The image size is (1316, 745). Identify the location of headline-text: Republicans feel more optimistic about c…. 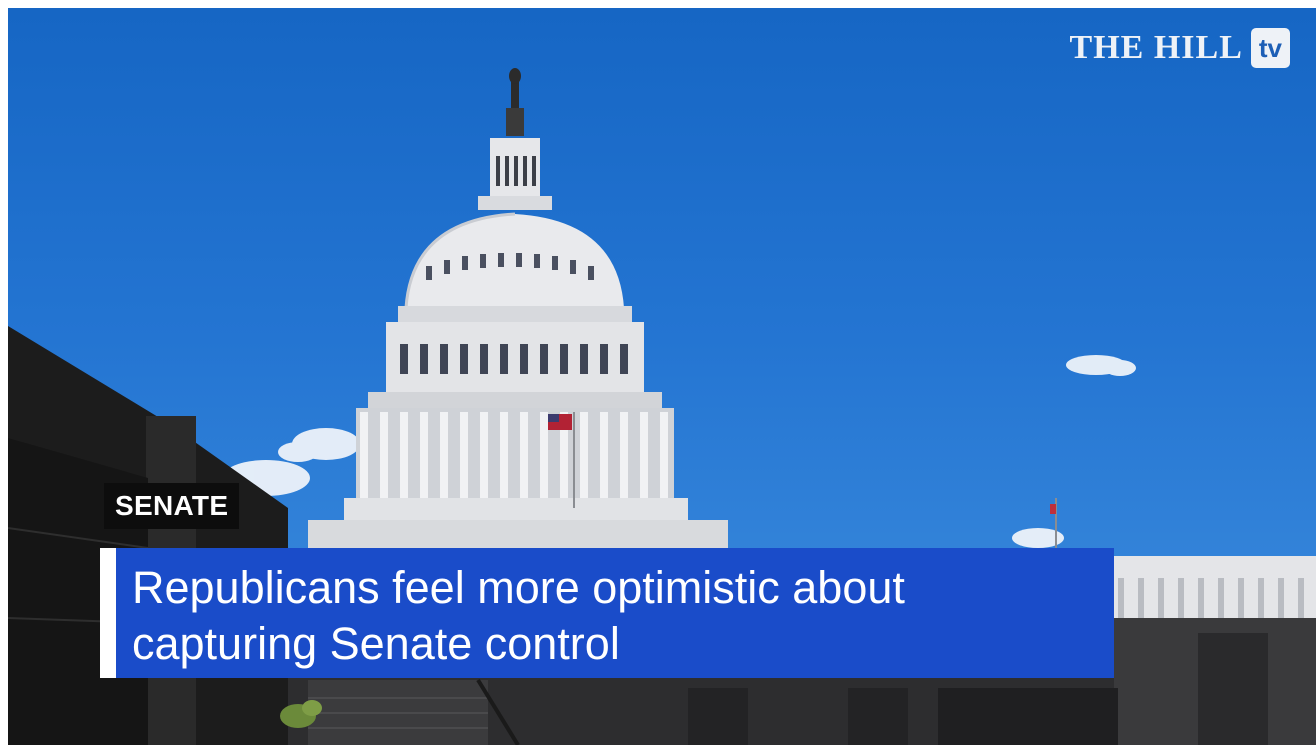
(518, 615).